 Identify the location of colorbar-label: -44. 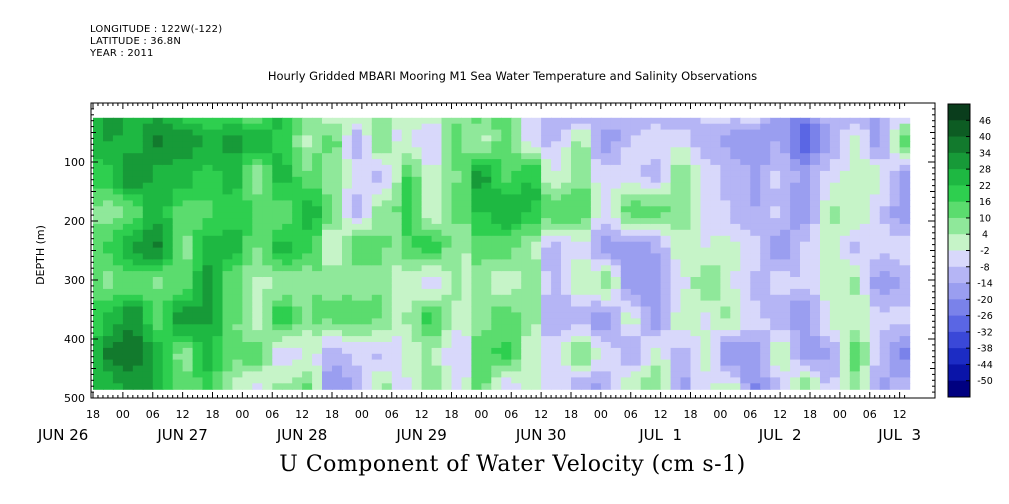
(985, 365).